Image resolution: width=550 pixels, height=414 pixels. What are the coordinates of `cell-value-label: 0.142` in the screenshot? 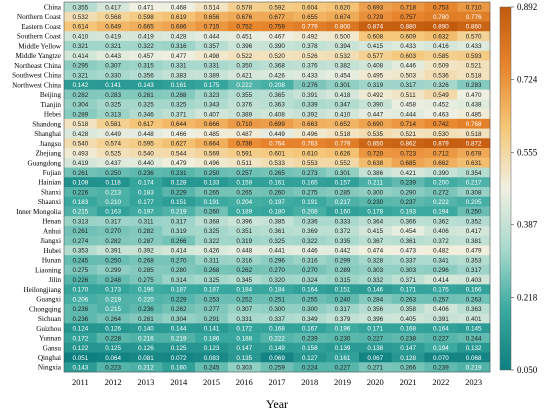 It's located at (81, 85).